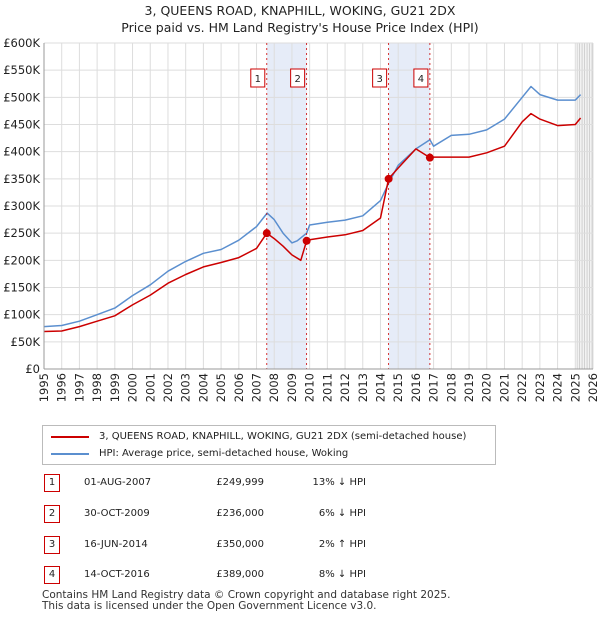 The height and width of the screenshot is (620, 600). I want to click on x-tick-label: 2006, so click(239, 387).